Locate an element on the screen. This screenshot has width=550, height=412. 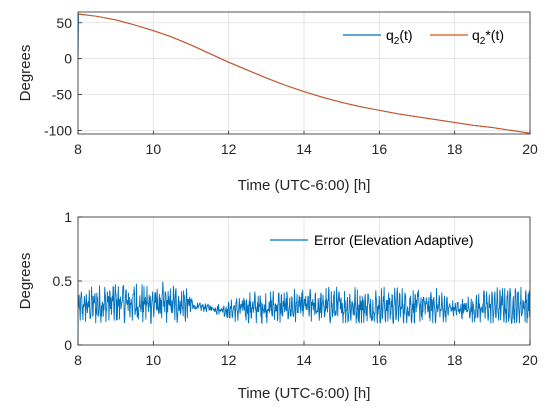
top-chart-y-axis-label: Degrees is located at coordinates (25, 73).